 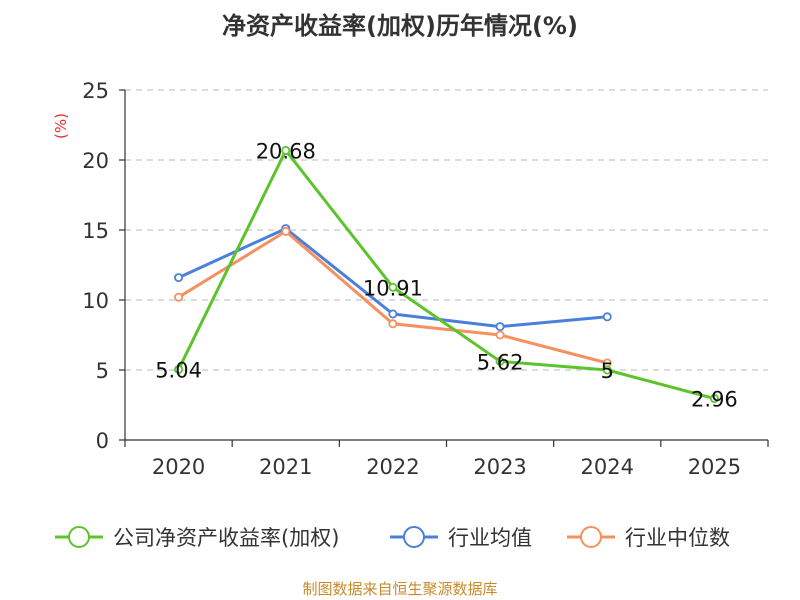 What do you see at coordinates (95, 231) in the screenshot?
I see `y-tick-label: 15` at bounding box center [95, 231].